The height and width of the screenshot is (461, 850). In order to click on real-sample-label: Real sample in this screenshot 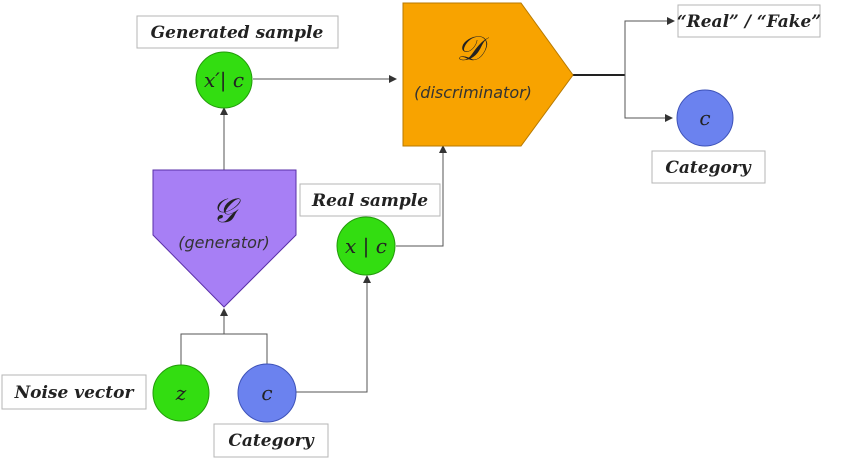, I will do `click(369, 201)`.